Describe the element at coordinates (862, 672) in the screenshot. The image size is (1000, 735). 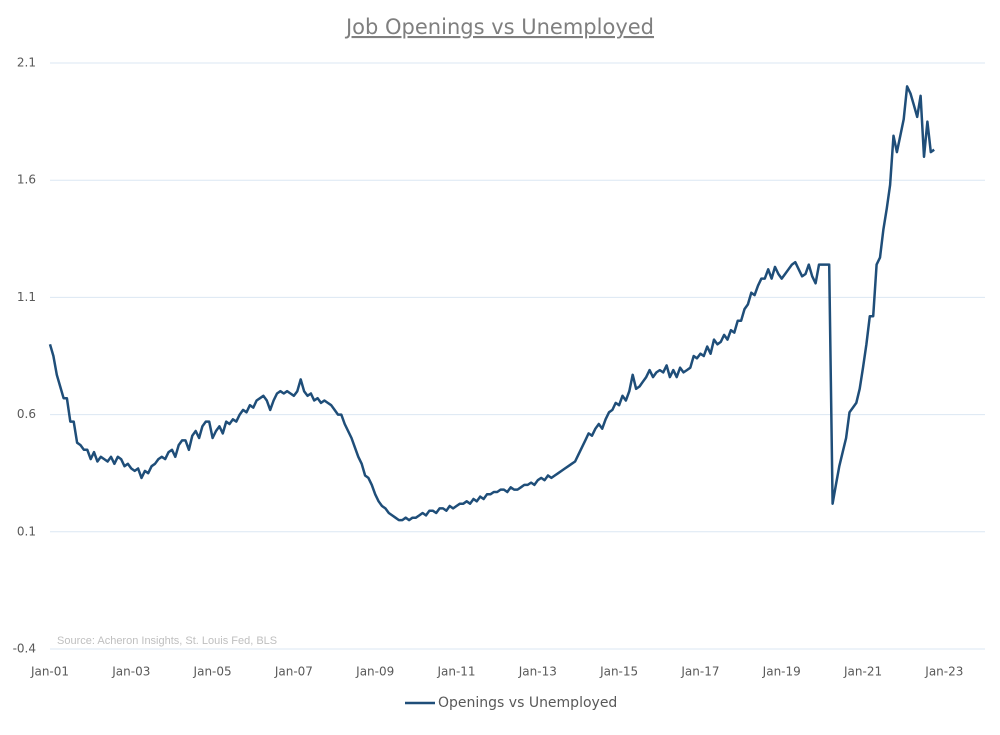
I see `x-tick-label: Jan-21` at that location.